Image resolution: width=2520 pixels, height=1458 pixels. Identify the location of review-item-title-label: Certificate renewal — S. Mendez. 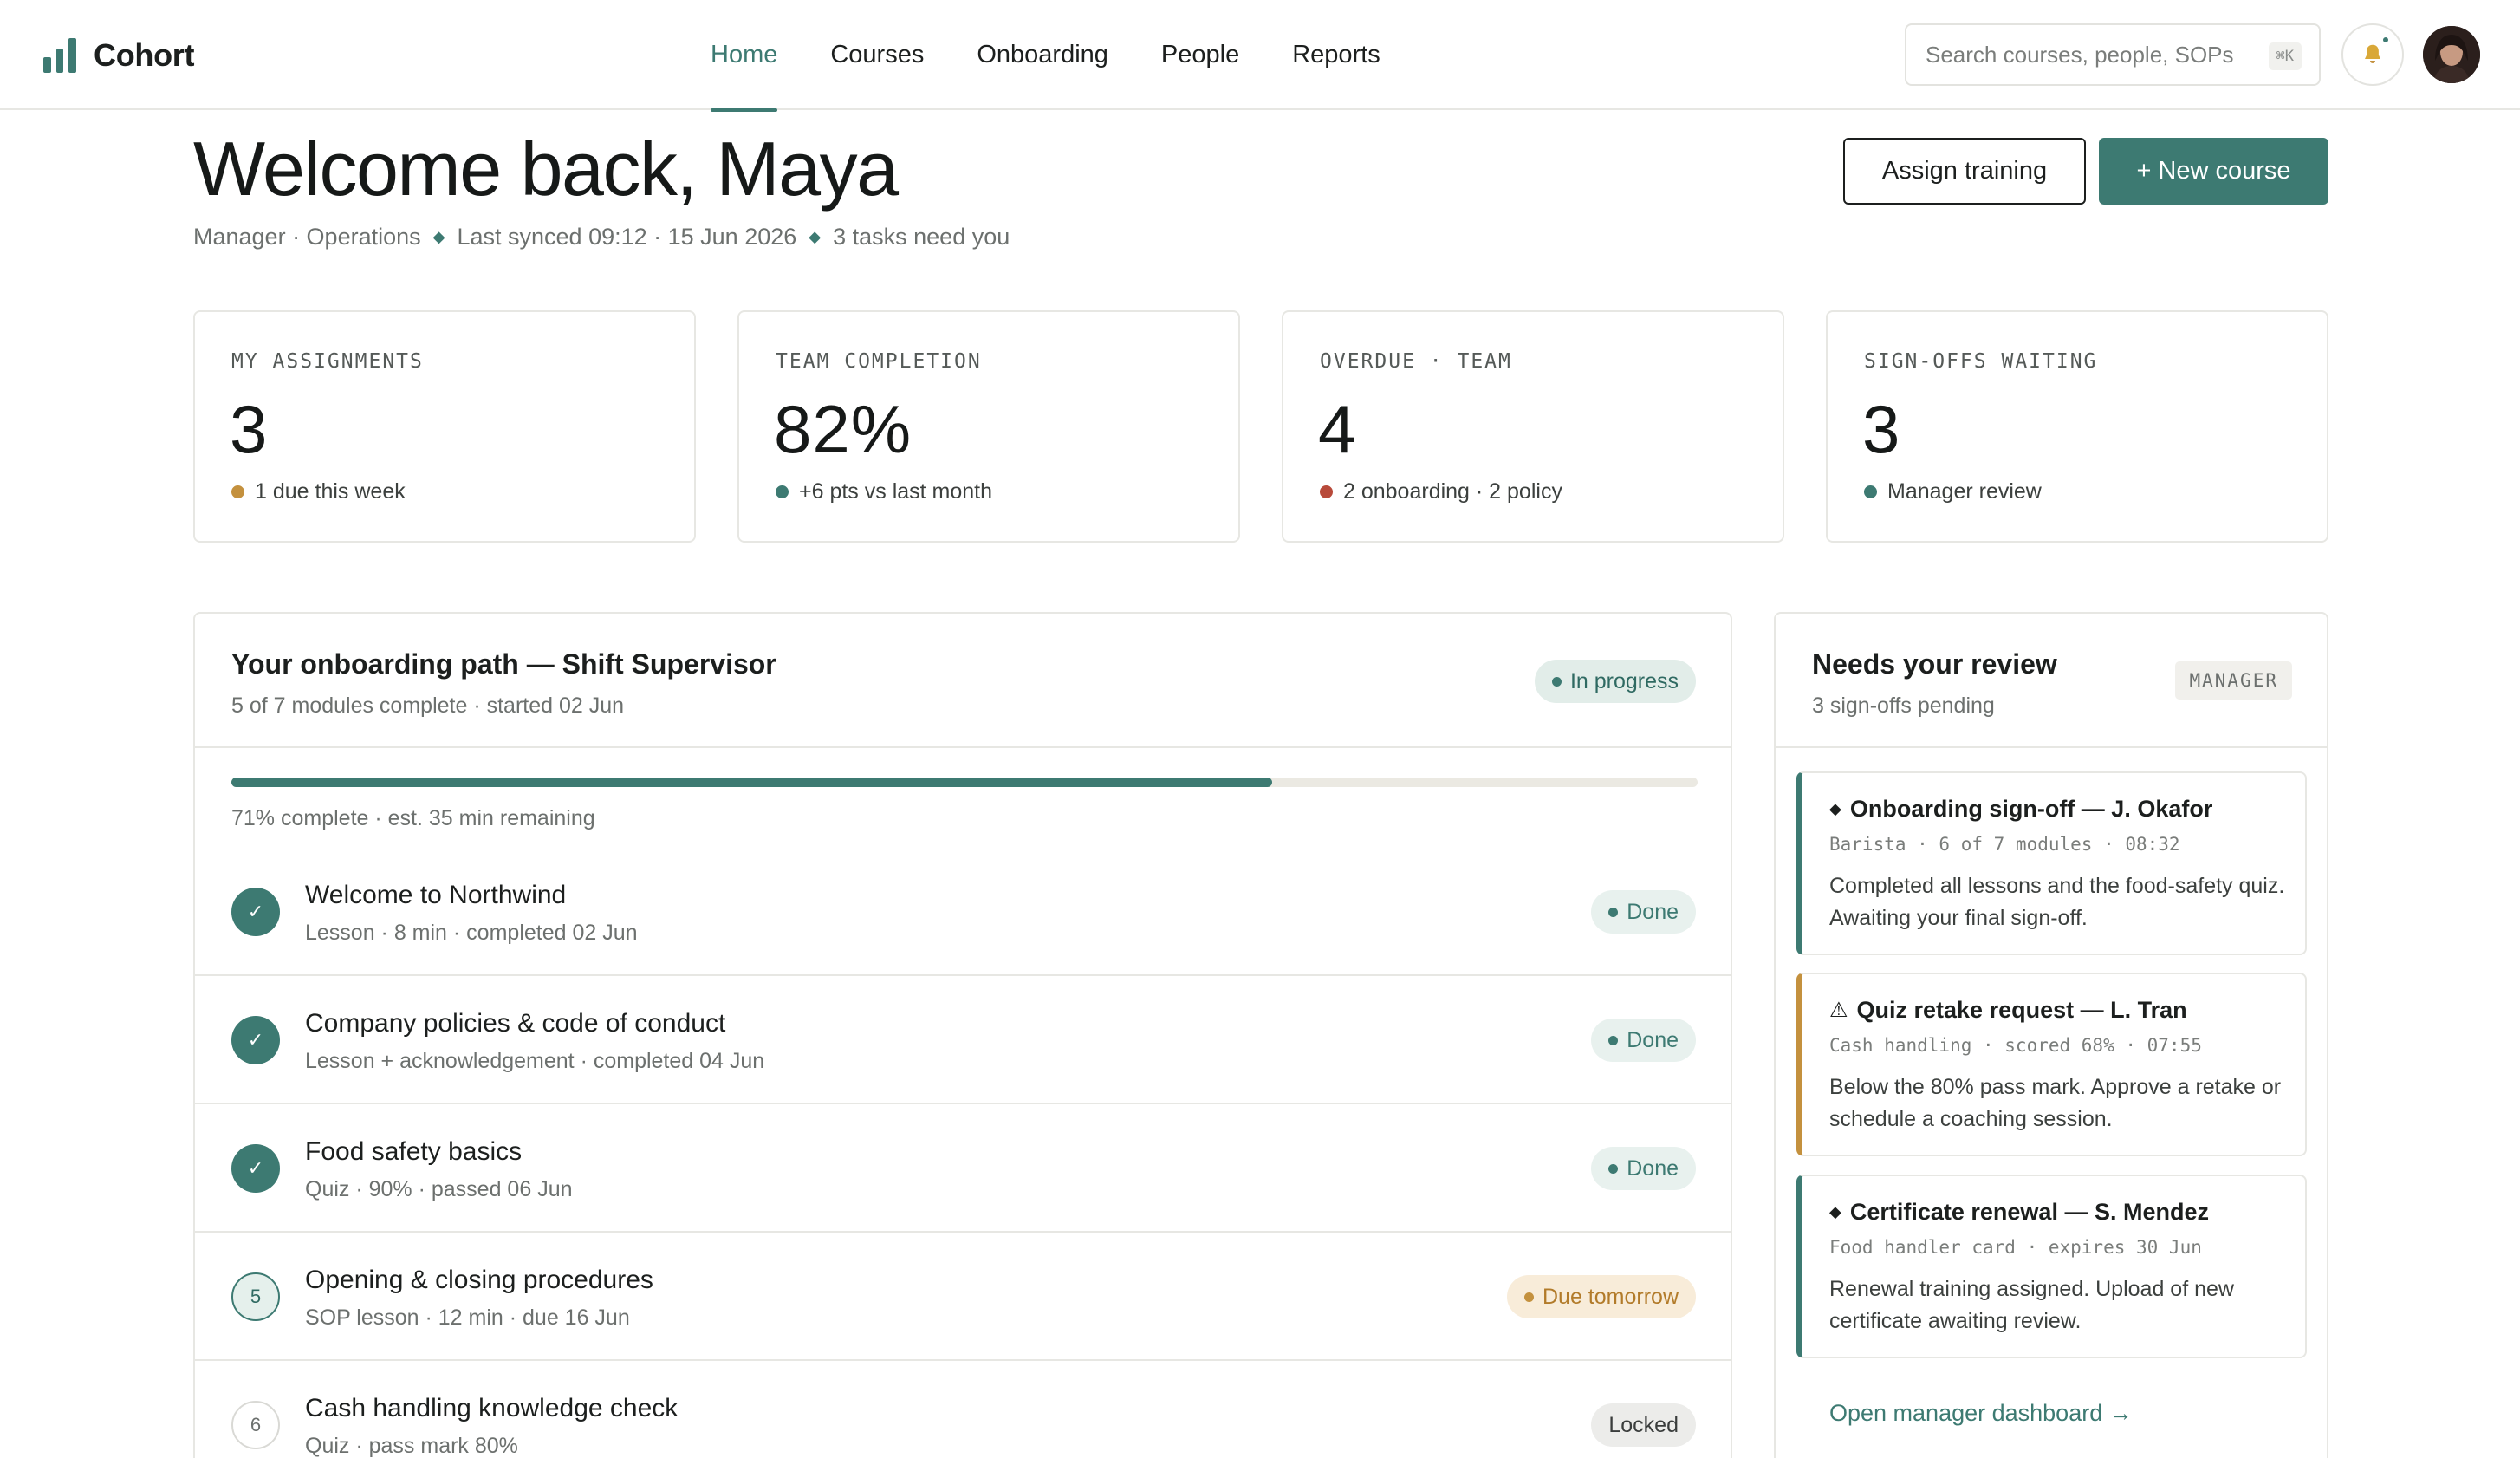
(2029, 1212).